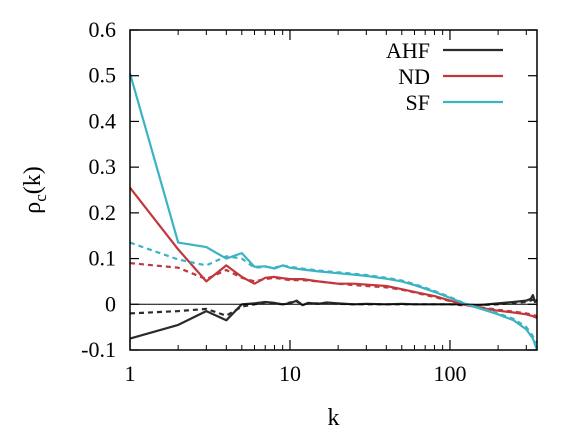 The width and height of the screenshot is (581, 436). Describe the element at coordinates (103, 75) in the screenshot. I see `y-tick-label: 0.5` at that location.